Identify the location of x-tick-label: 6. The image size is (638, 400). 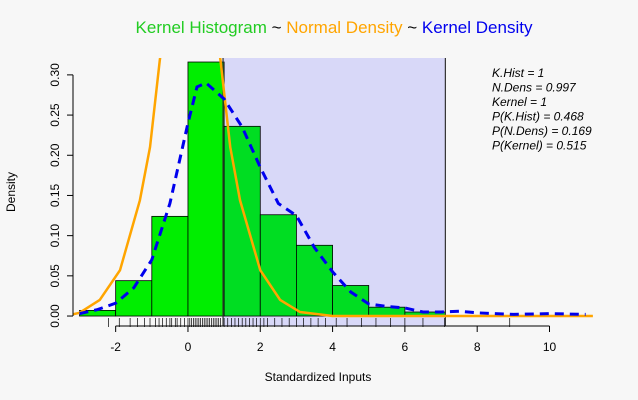
(405, 347).